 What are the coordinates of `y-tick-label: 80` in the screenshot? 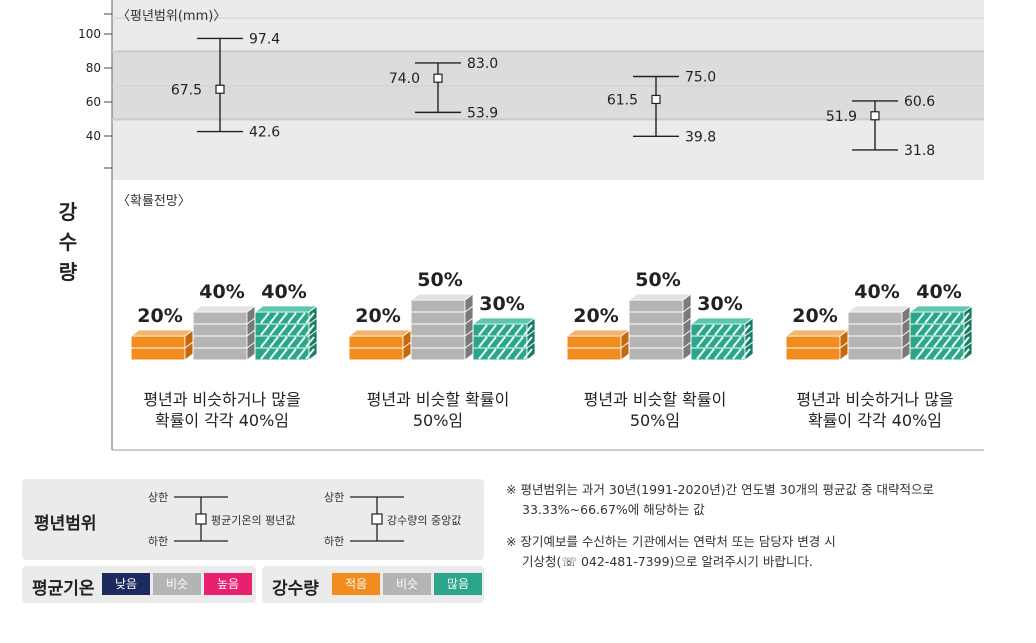 It's located at (93, 68).